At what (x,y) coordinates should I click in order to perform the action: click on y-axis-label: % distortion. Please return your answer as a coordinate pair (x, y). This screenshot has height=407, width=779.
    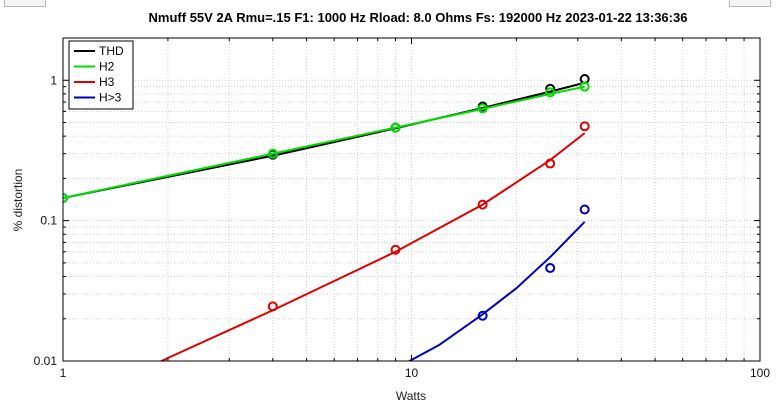
    Looking at the image, I should click on (18, 200).